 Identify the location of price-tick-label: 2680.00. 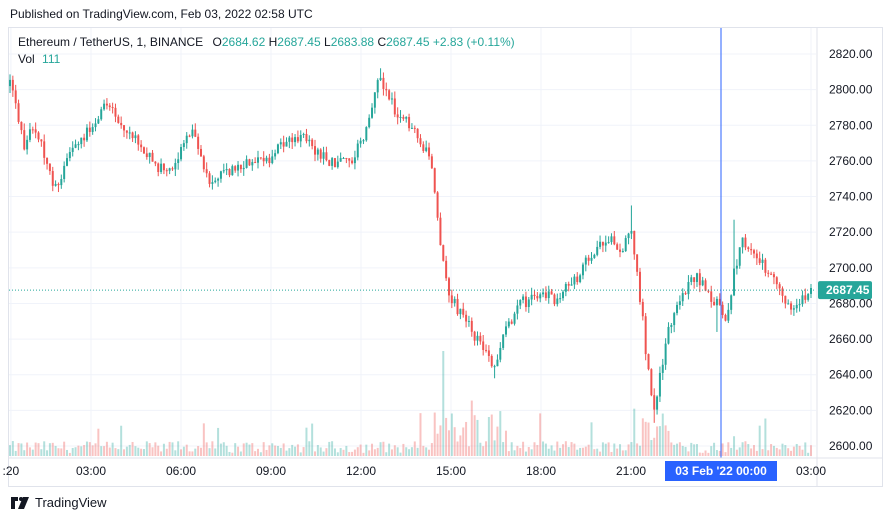
(851, 303).